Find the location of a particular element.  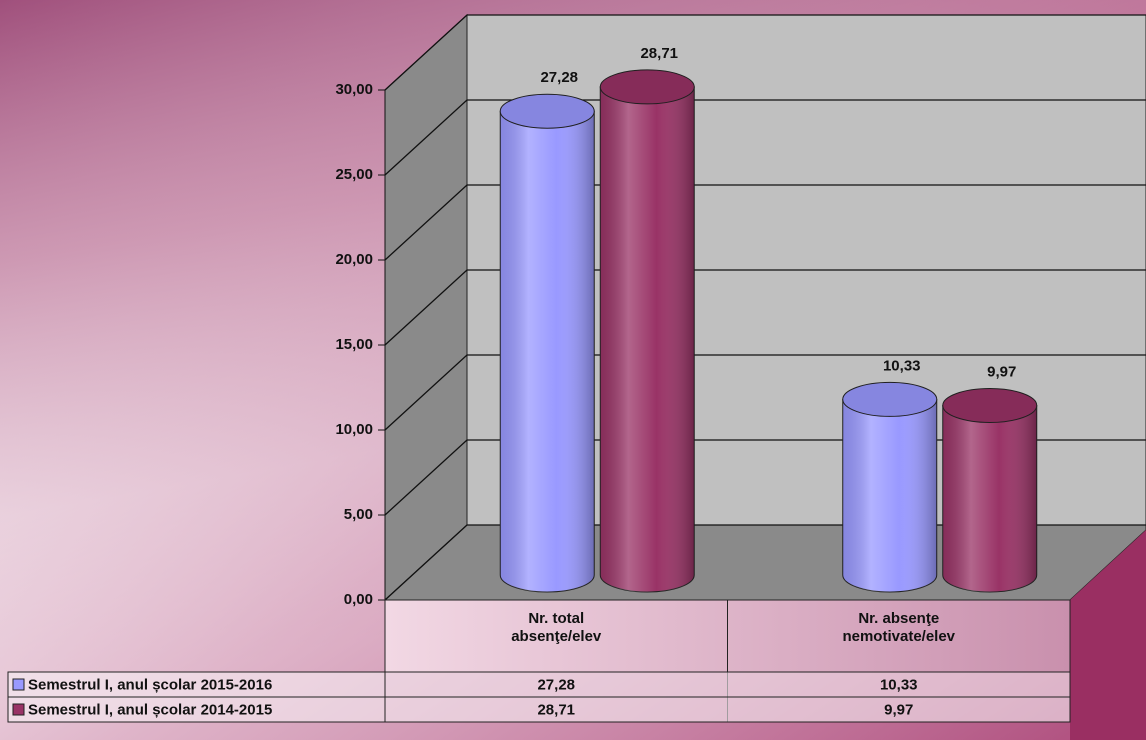

data-label: 10,33 is located at coordinates (902, 365).